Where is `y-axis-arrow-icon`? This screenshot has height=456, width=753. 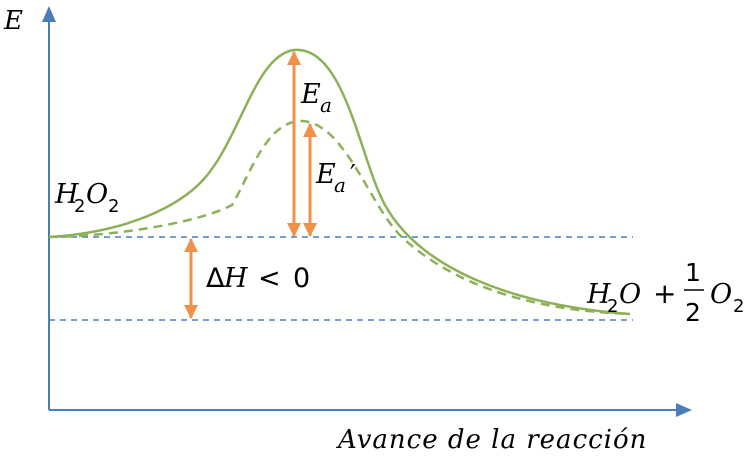
y-axis-arrow-icon is located at coordinates (49, 14).